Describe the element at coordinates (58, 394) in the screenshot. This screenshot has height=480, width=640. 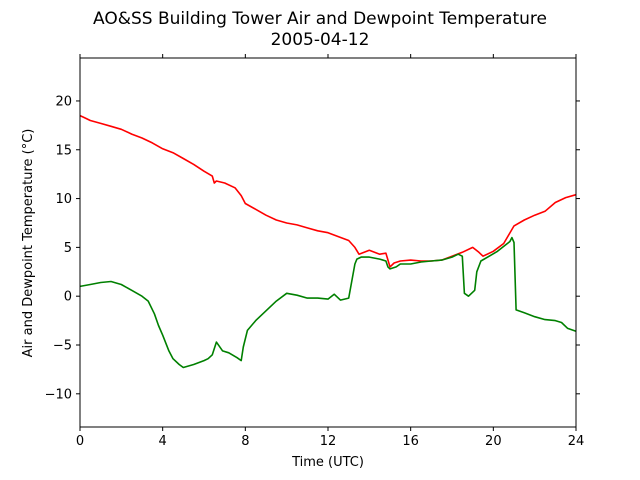
I see `y-tick-label: −10` at that location.